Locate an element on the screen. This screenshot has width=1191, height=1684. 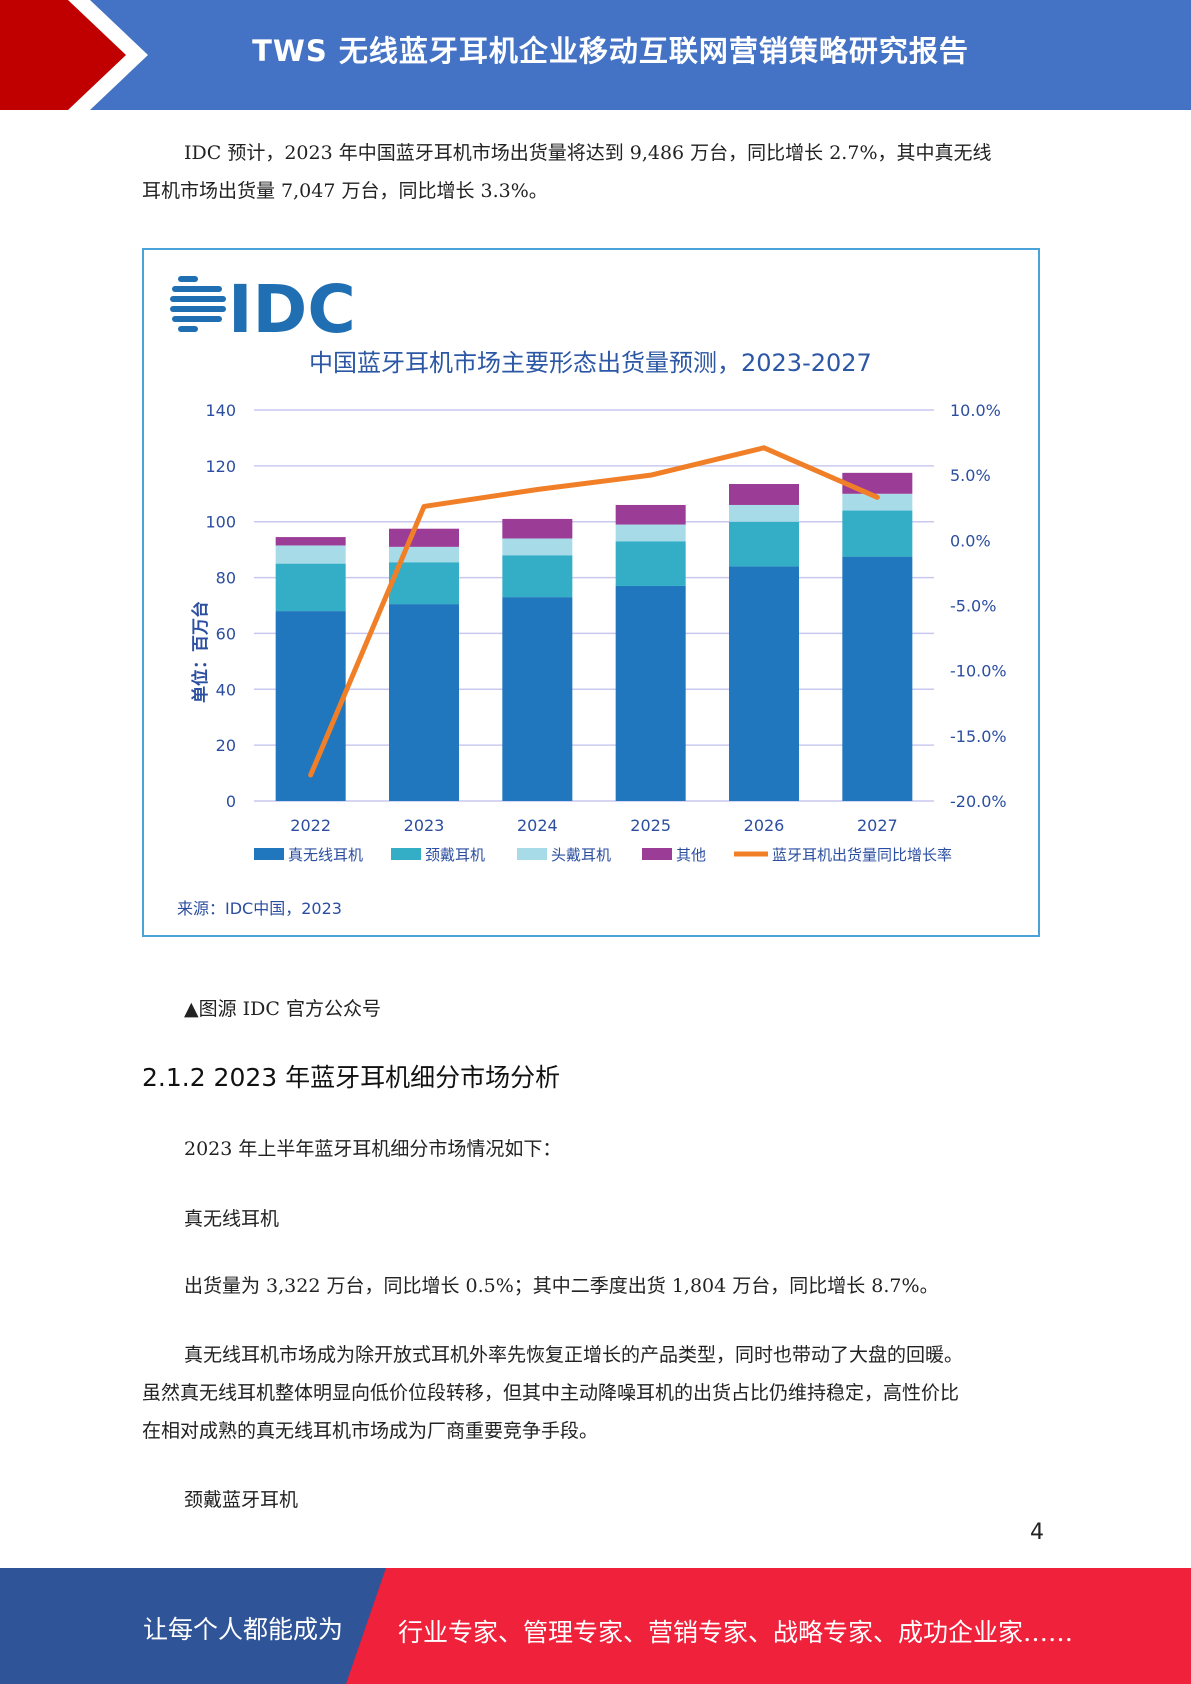
grid-lines is located at coordinates (594, 605).